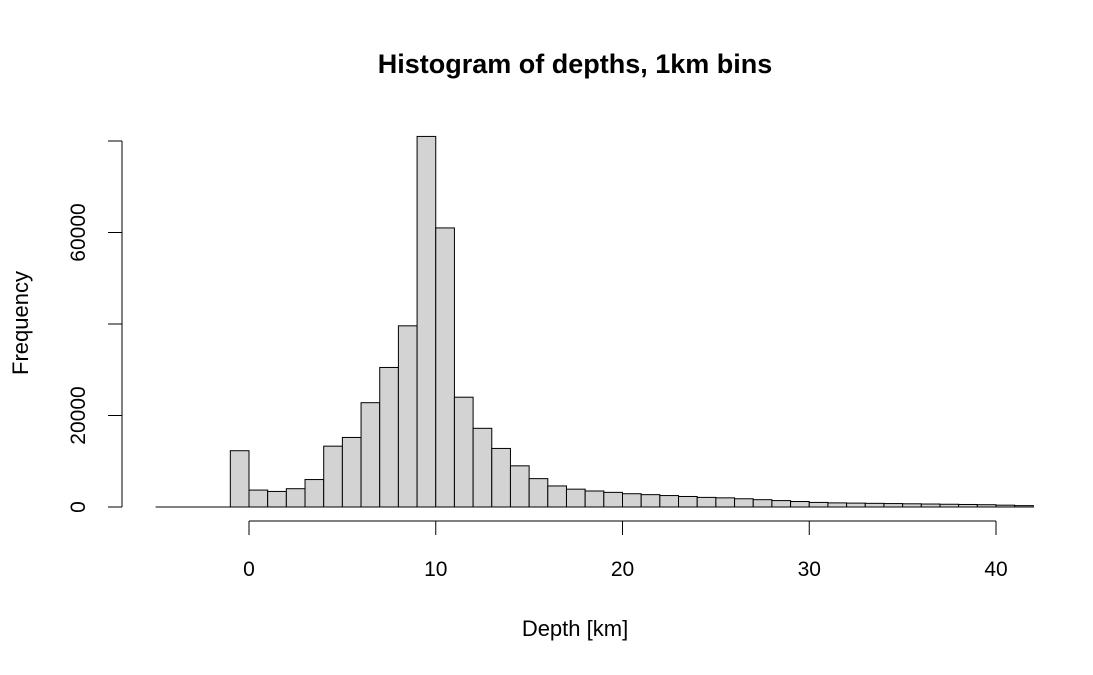 The height and width of the screenshot is (675, 1093). Describe the element at coordinates (78, 507) in the screenshot. I see `y-tick-label: 0` at that location.